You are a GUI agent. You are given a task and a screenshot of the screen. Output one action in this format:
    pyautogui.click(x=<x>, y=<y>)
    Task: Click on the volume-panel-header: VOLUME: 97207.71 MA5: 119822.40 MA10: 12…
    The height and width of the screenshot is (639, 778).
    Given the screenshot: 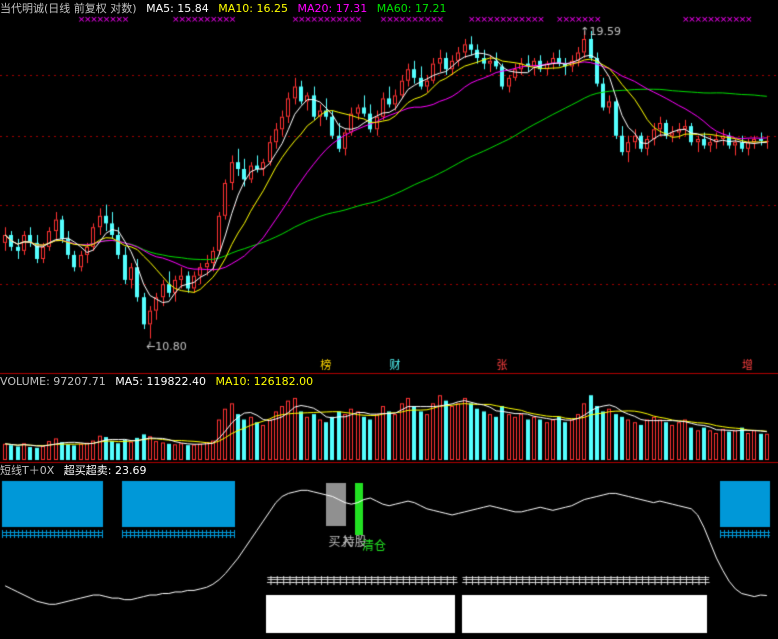 What is the action you would take?
    pyautogui.click(x=159, y=382)
    